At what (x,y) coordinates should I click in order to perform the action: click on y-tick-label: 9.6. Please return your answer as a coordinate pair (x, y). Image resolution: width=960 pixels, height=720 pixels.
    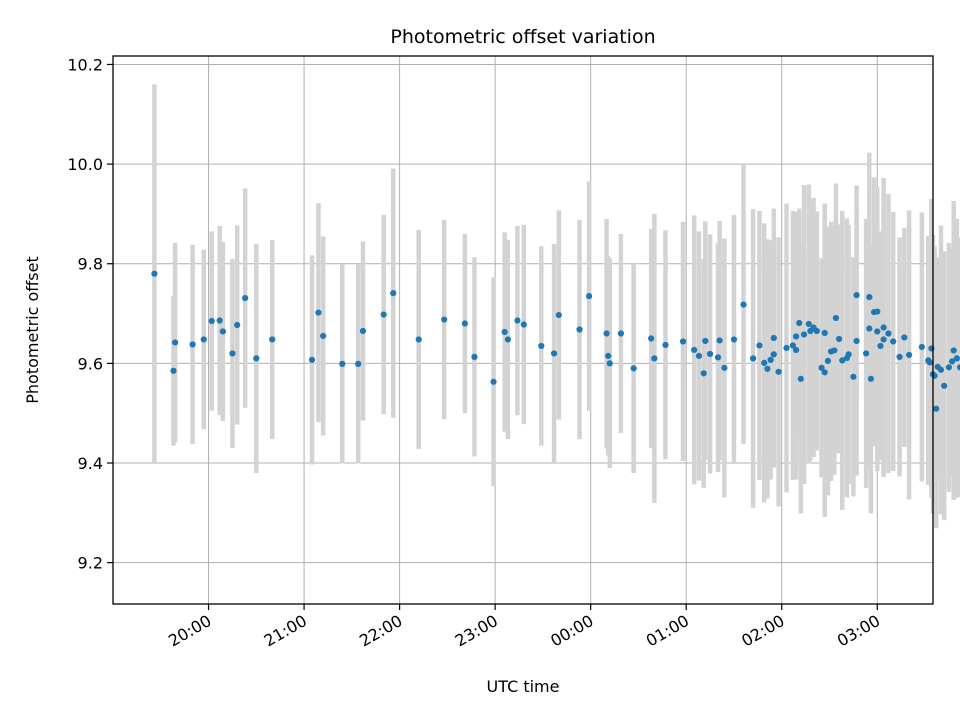
    Looking at the image, I should click on (90, 363).